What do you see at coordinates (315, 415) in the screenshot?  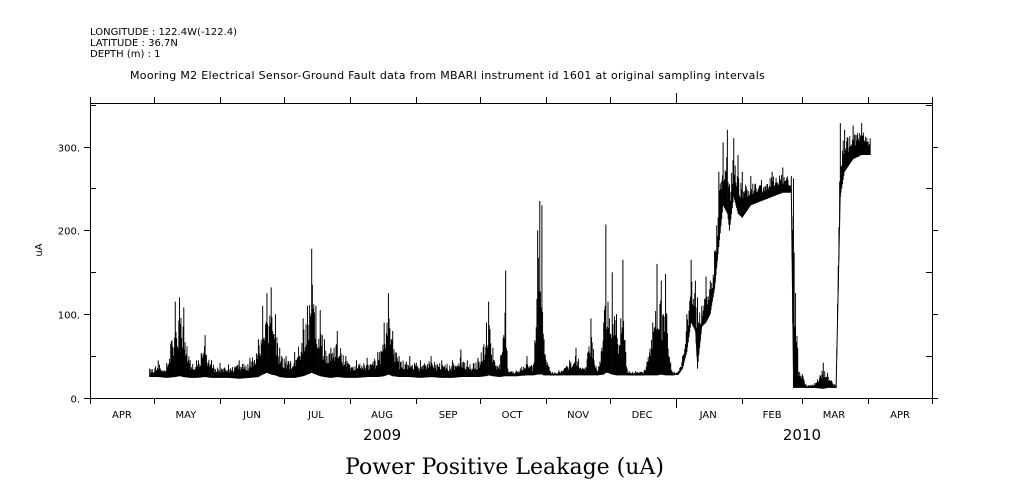 I see `month-label-jul: JUL` at bounding box center [315, 415].